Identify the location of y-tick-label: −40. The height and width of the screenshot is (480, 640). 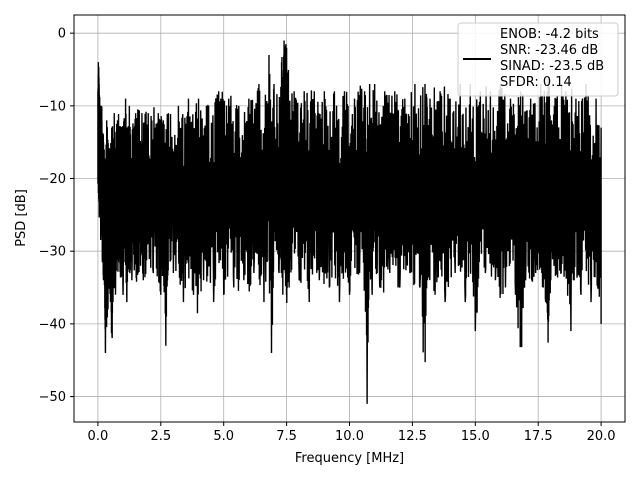
(52, 324).